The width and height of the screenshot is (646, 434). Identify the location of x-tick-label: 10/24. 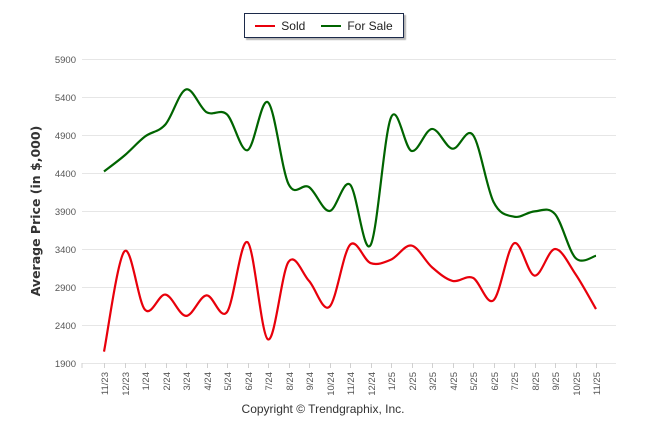
(331, 384).